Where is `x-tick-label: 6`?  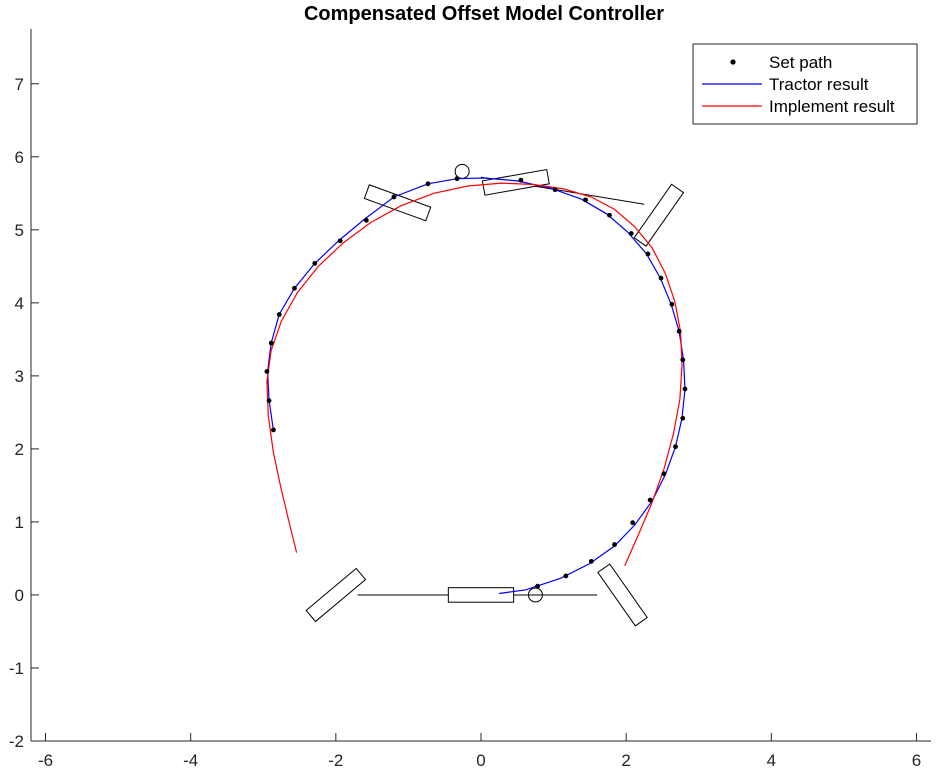
x-tick-label: 6 is located at coordinates (916, 760).